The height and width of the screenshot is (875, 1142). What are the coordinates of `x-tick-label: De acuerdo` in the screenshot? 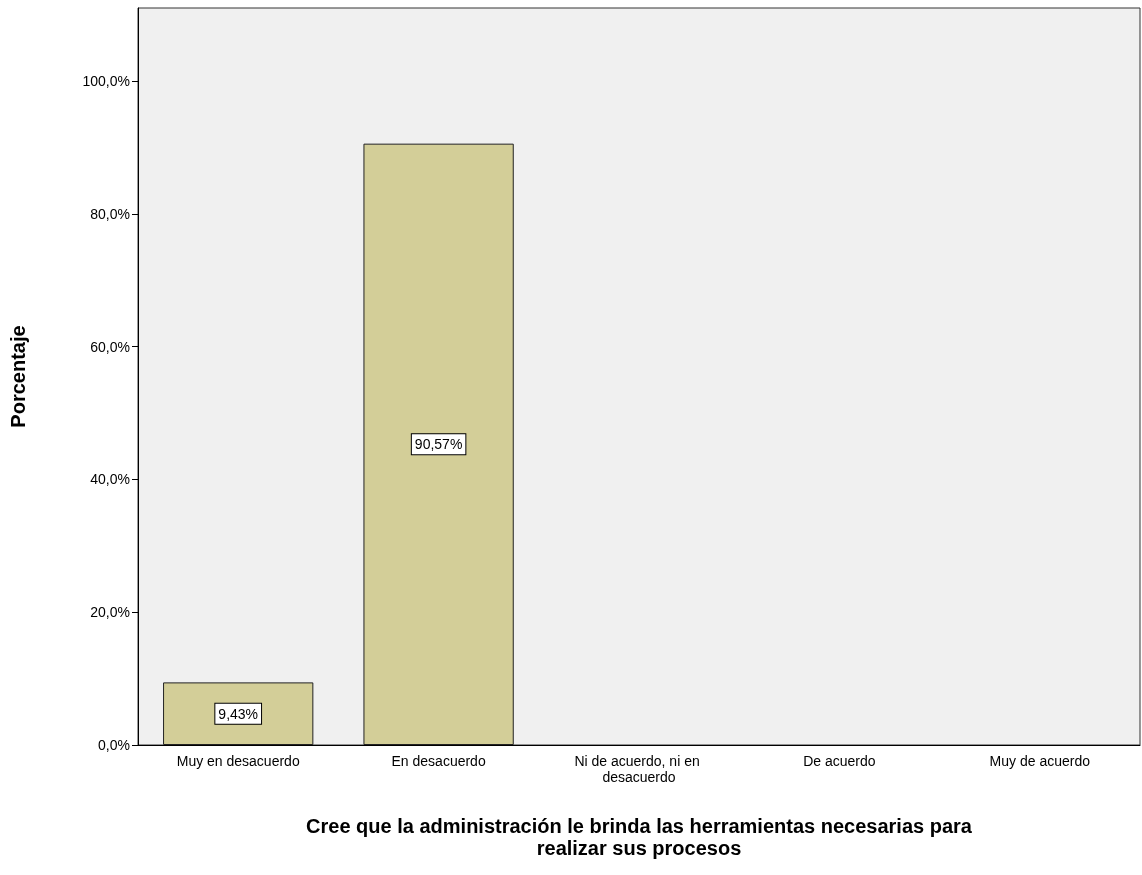 It's located at (839, 761).